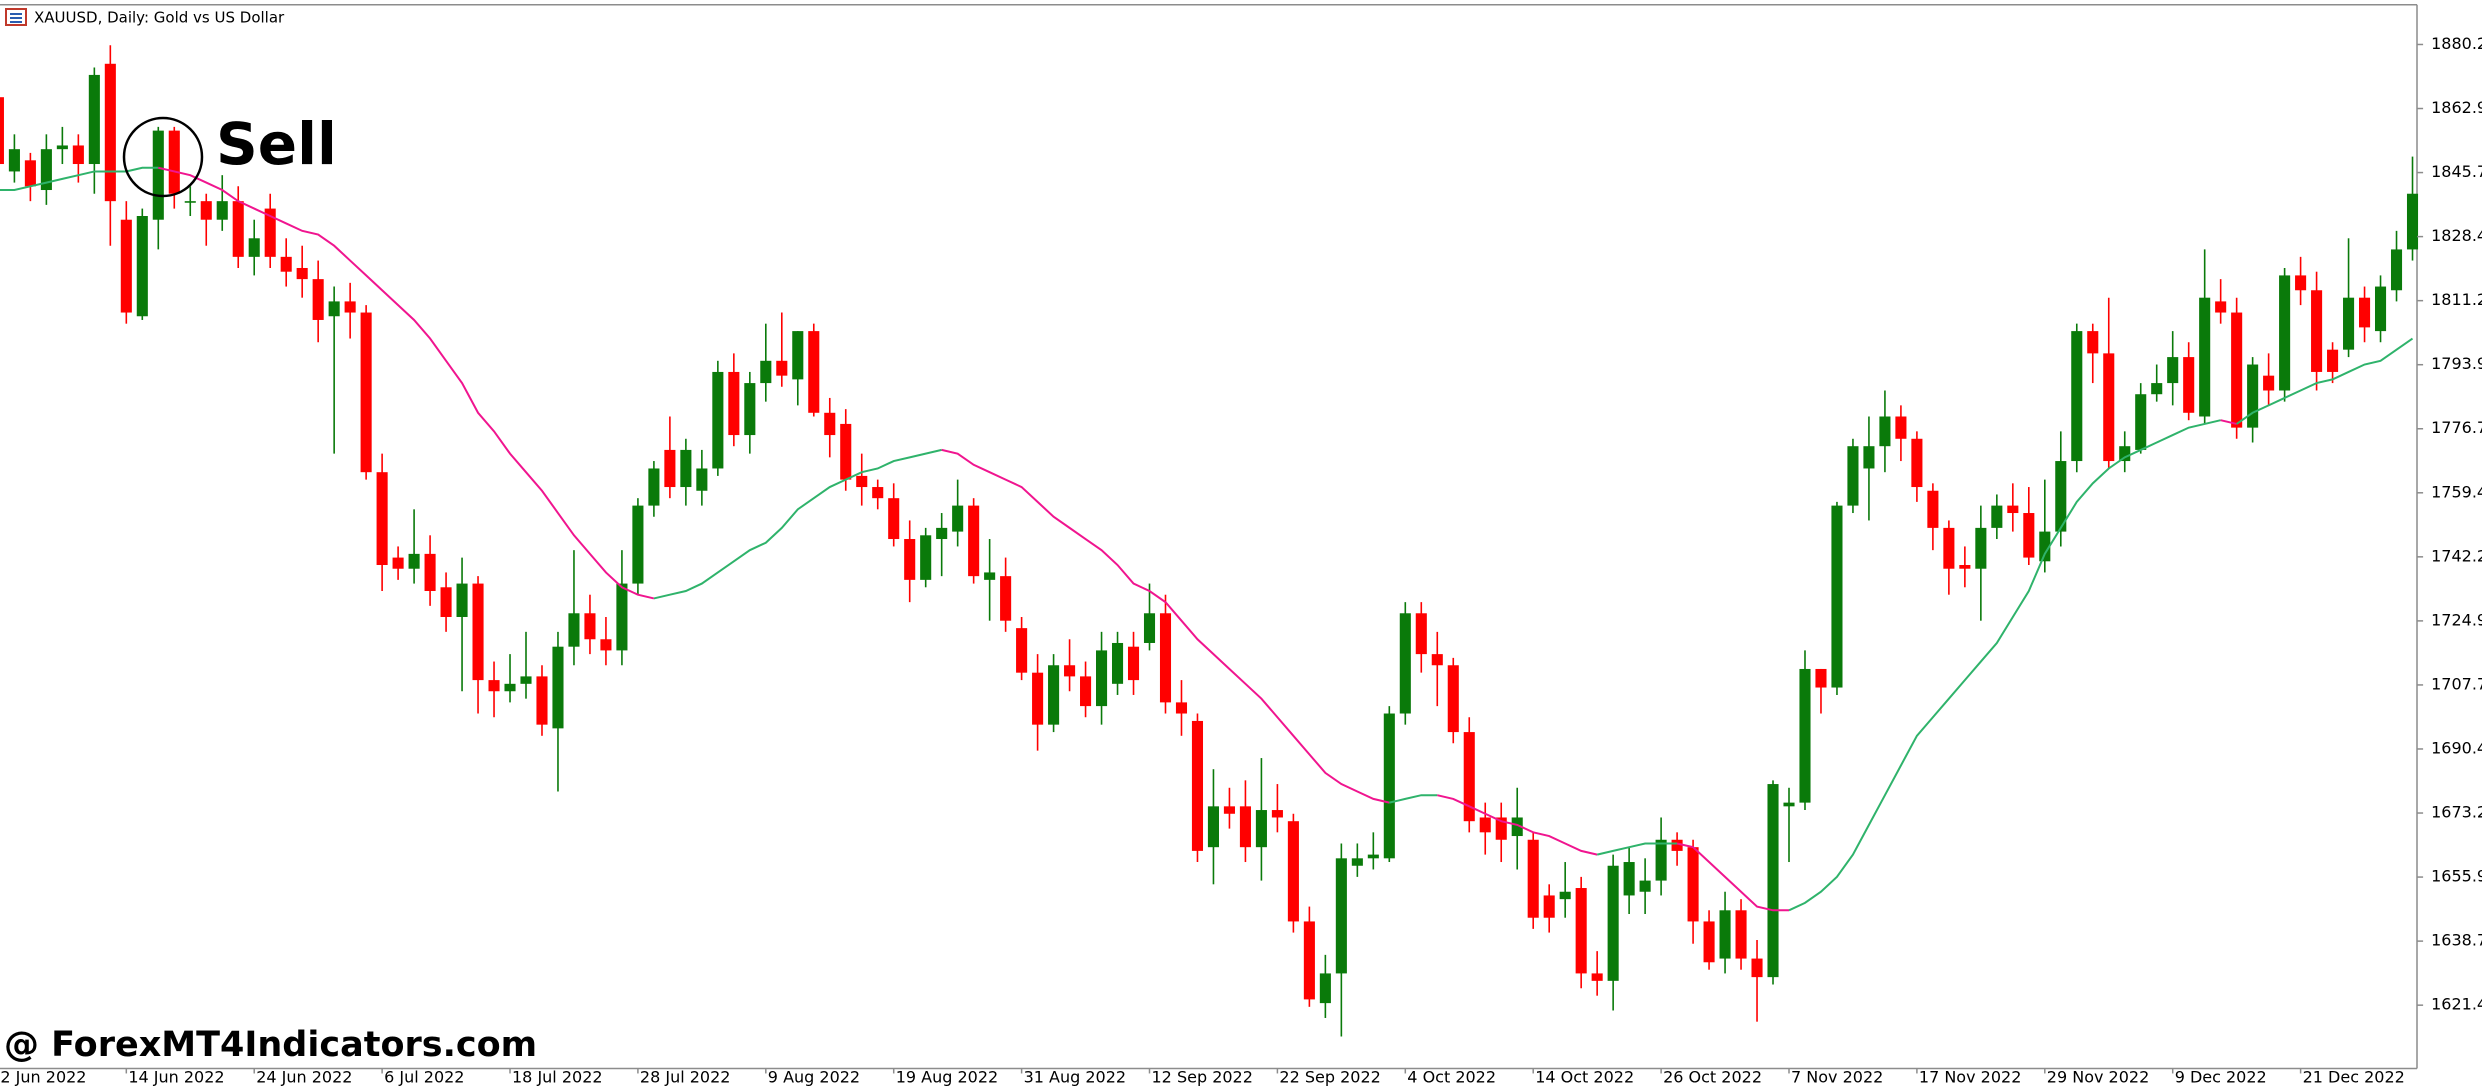 This screenshot has height=1089, width=2482. What do you see at coordinates (276, 144) in the screenshot?
I see `sell-annotation: Sell` at bounding box center [276, 144].